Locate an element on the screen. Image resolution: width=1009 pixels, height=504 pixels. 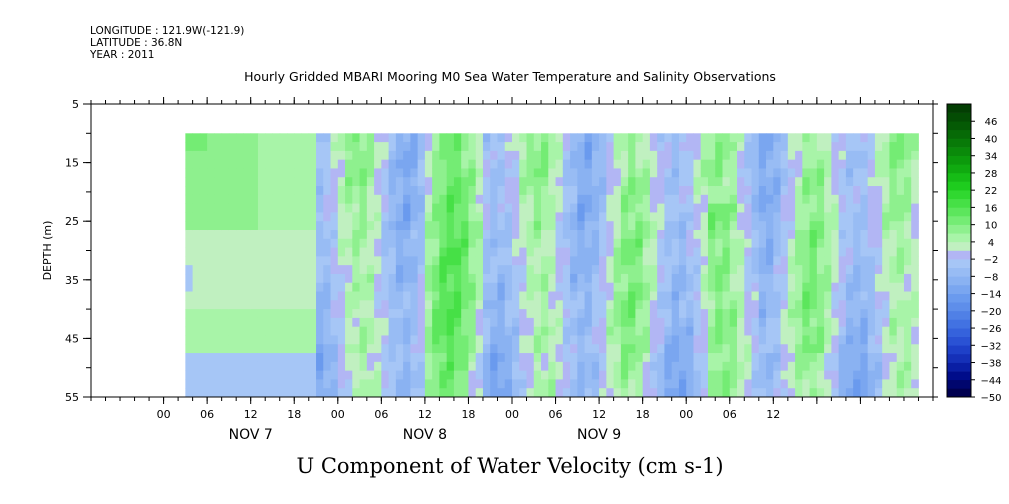
x-date-label: NOV 7 is located at coordinates (251, 435).